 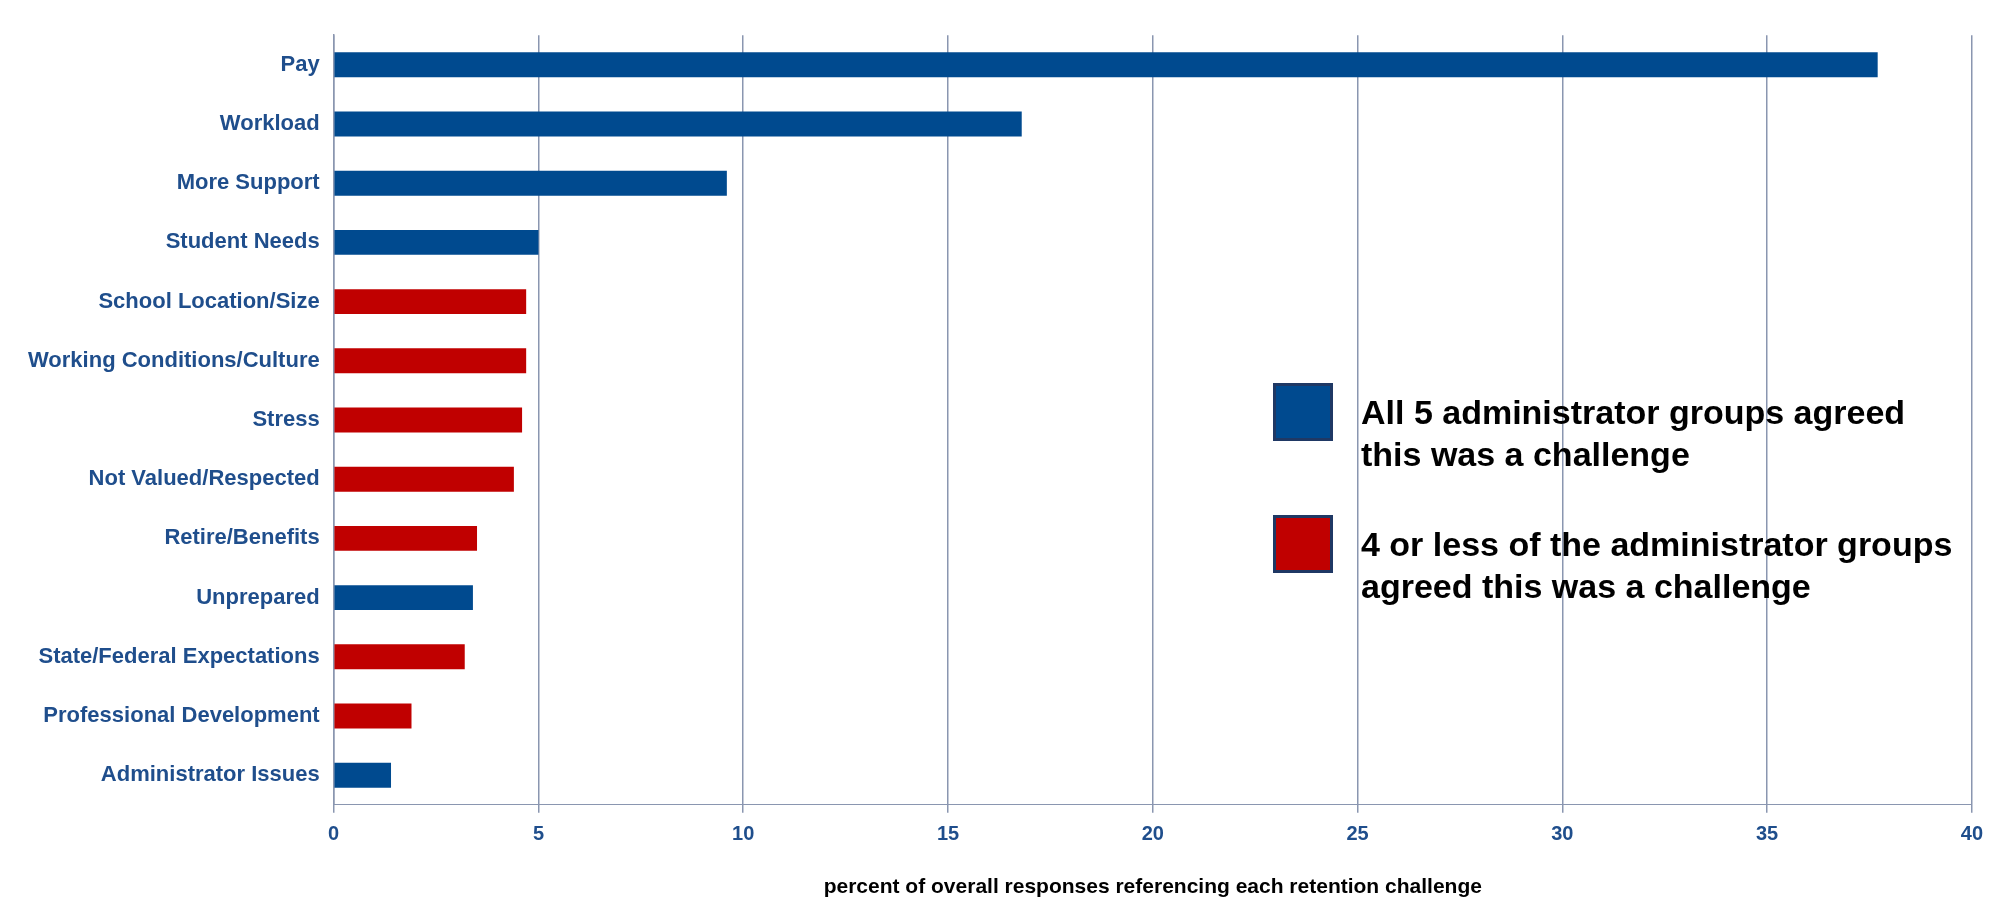 What do you see at coordinates (334, 833) in the screenshot?
I see `x-tick-label: 0` at bounding box center [334, 833].